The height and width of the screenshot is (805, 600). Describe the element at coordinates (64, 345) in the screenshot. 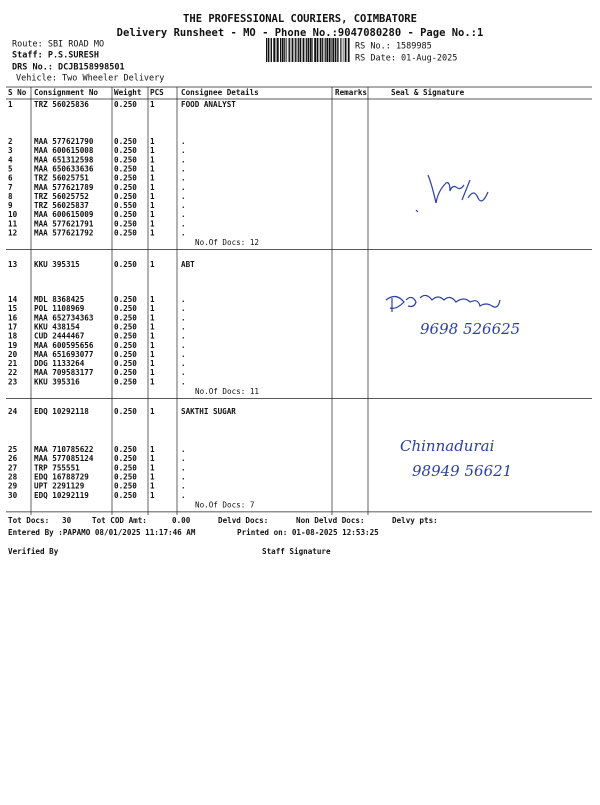

I see `cell: MAA 600595656` at that location.